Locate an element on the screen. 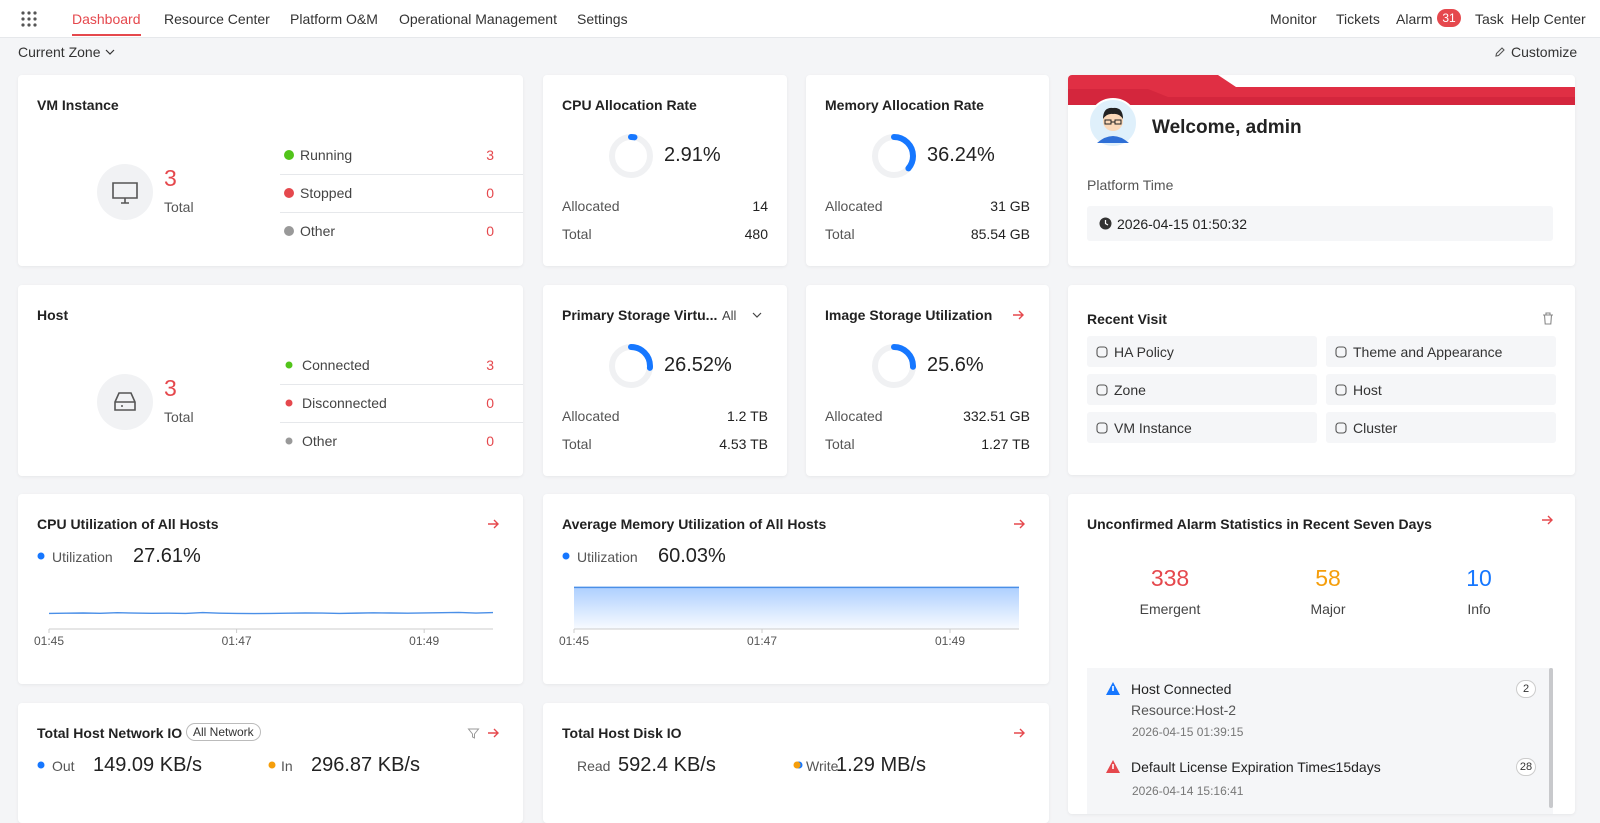 This screenshot has height=823, width=1600. legend-value: 1.29 MB/s is located at coordinates (881, 765).